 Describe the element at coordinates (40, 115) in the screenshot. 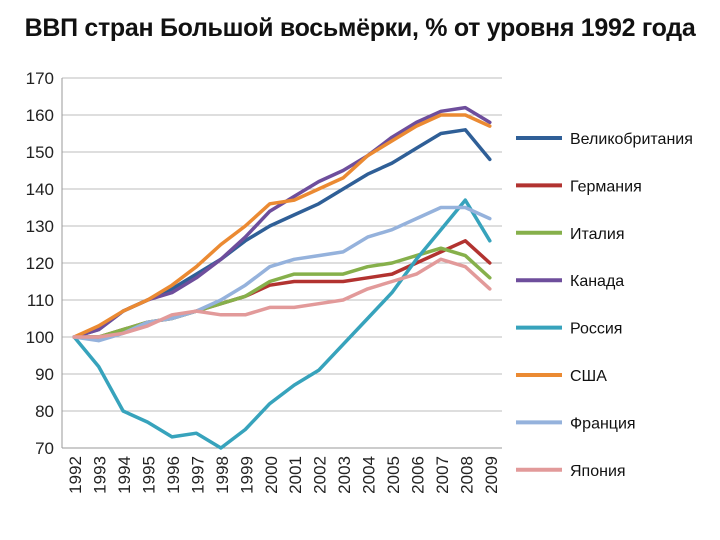

I see `y-tick-label-160: 160` at that location.